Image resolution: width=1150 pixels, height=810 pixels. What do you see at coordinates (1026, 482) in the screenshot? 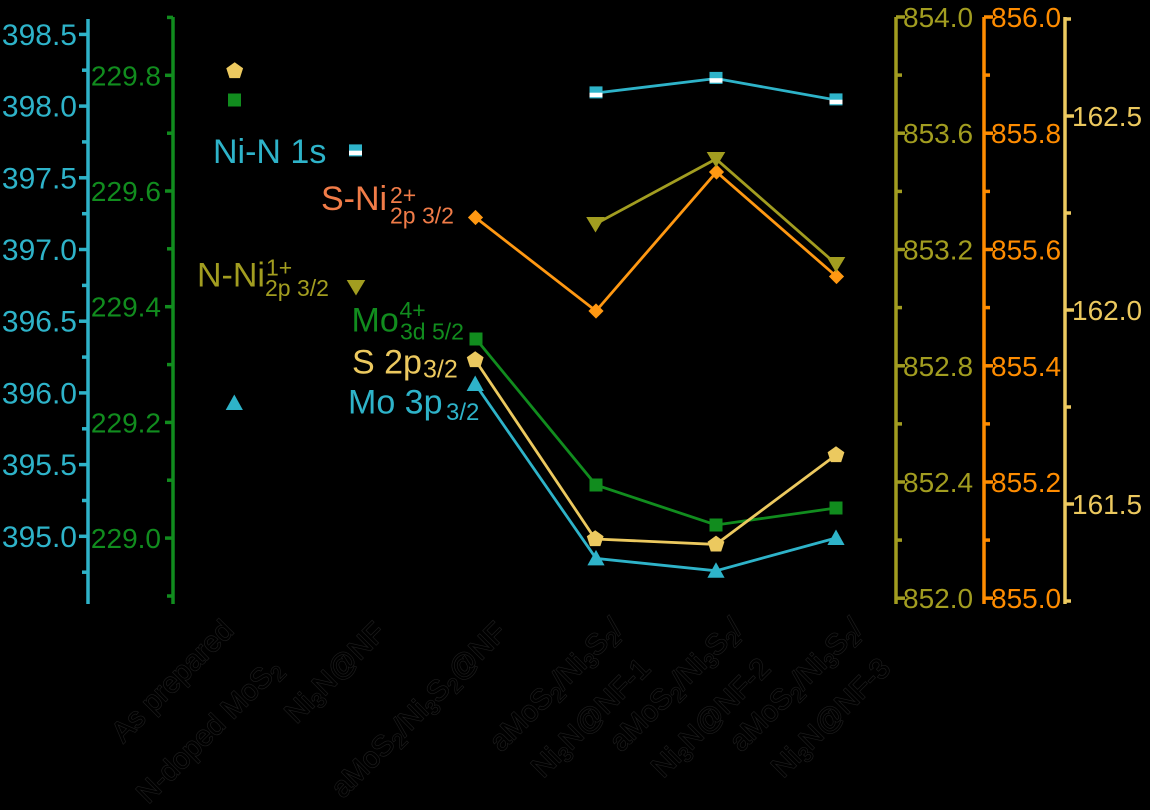
I see `svg-text: 855.2` at bounding box center [1026, 482].